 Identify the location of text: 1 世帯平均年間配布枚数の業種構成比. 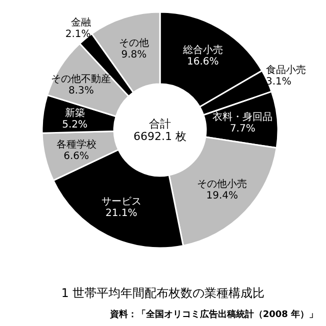
(163, 293).